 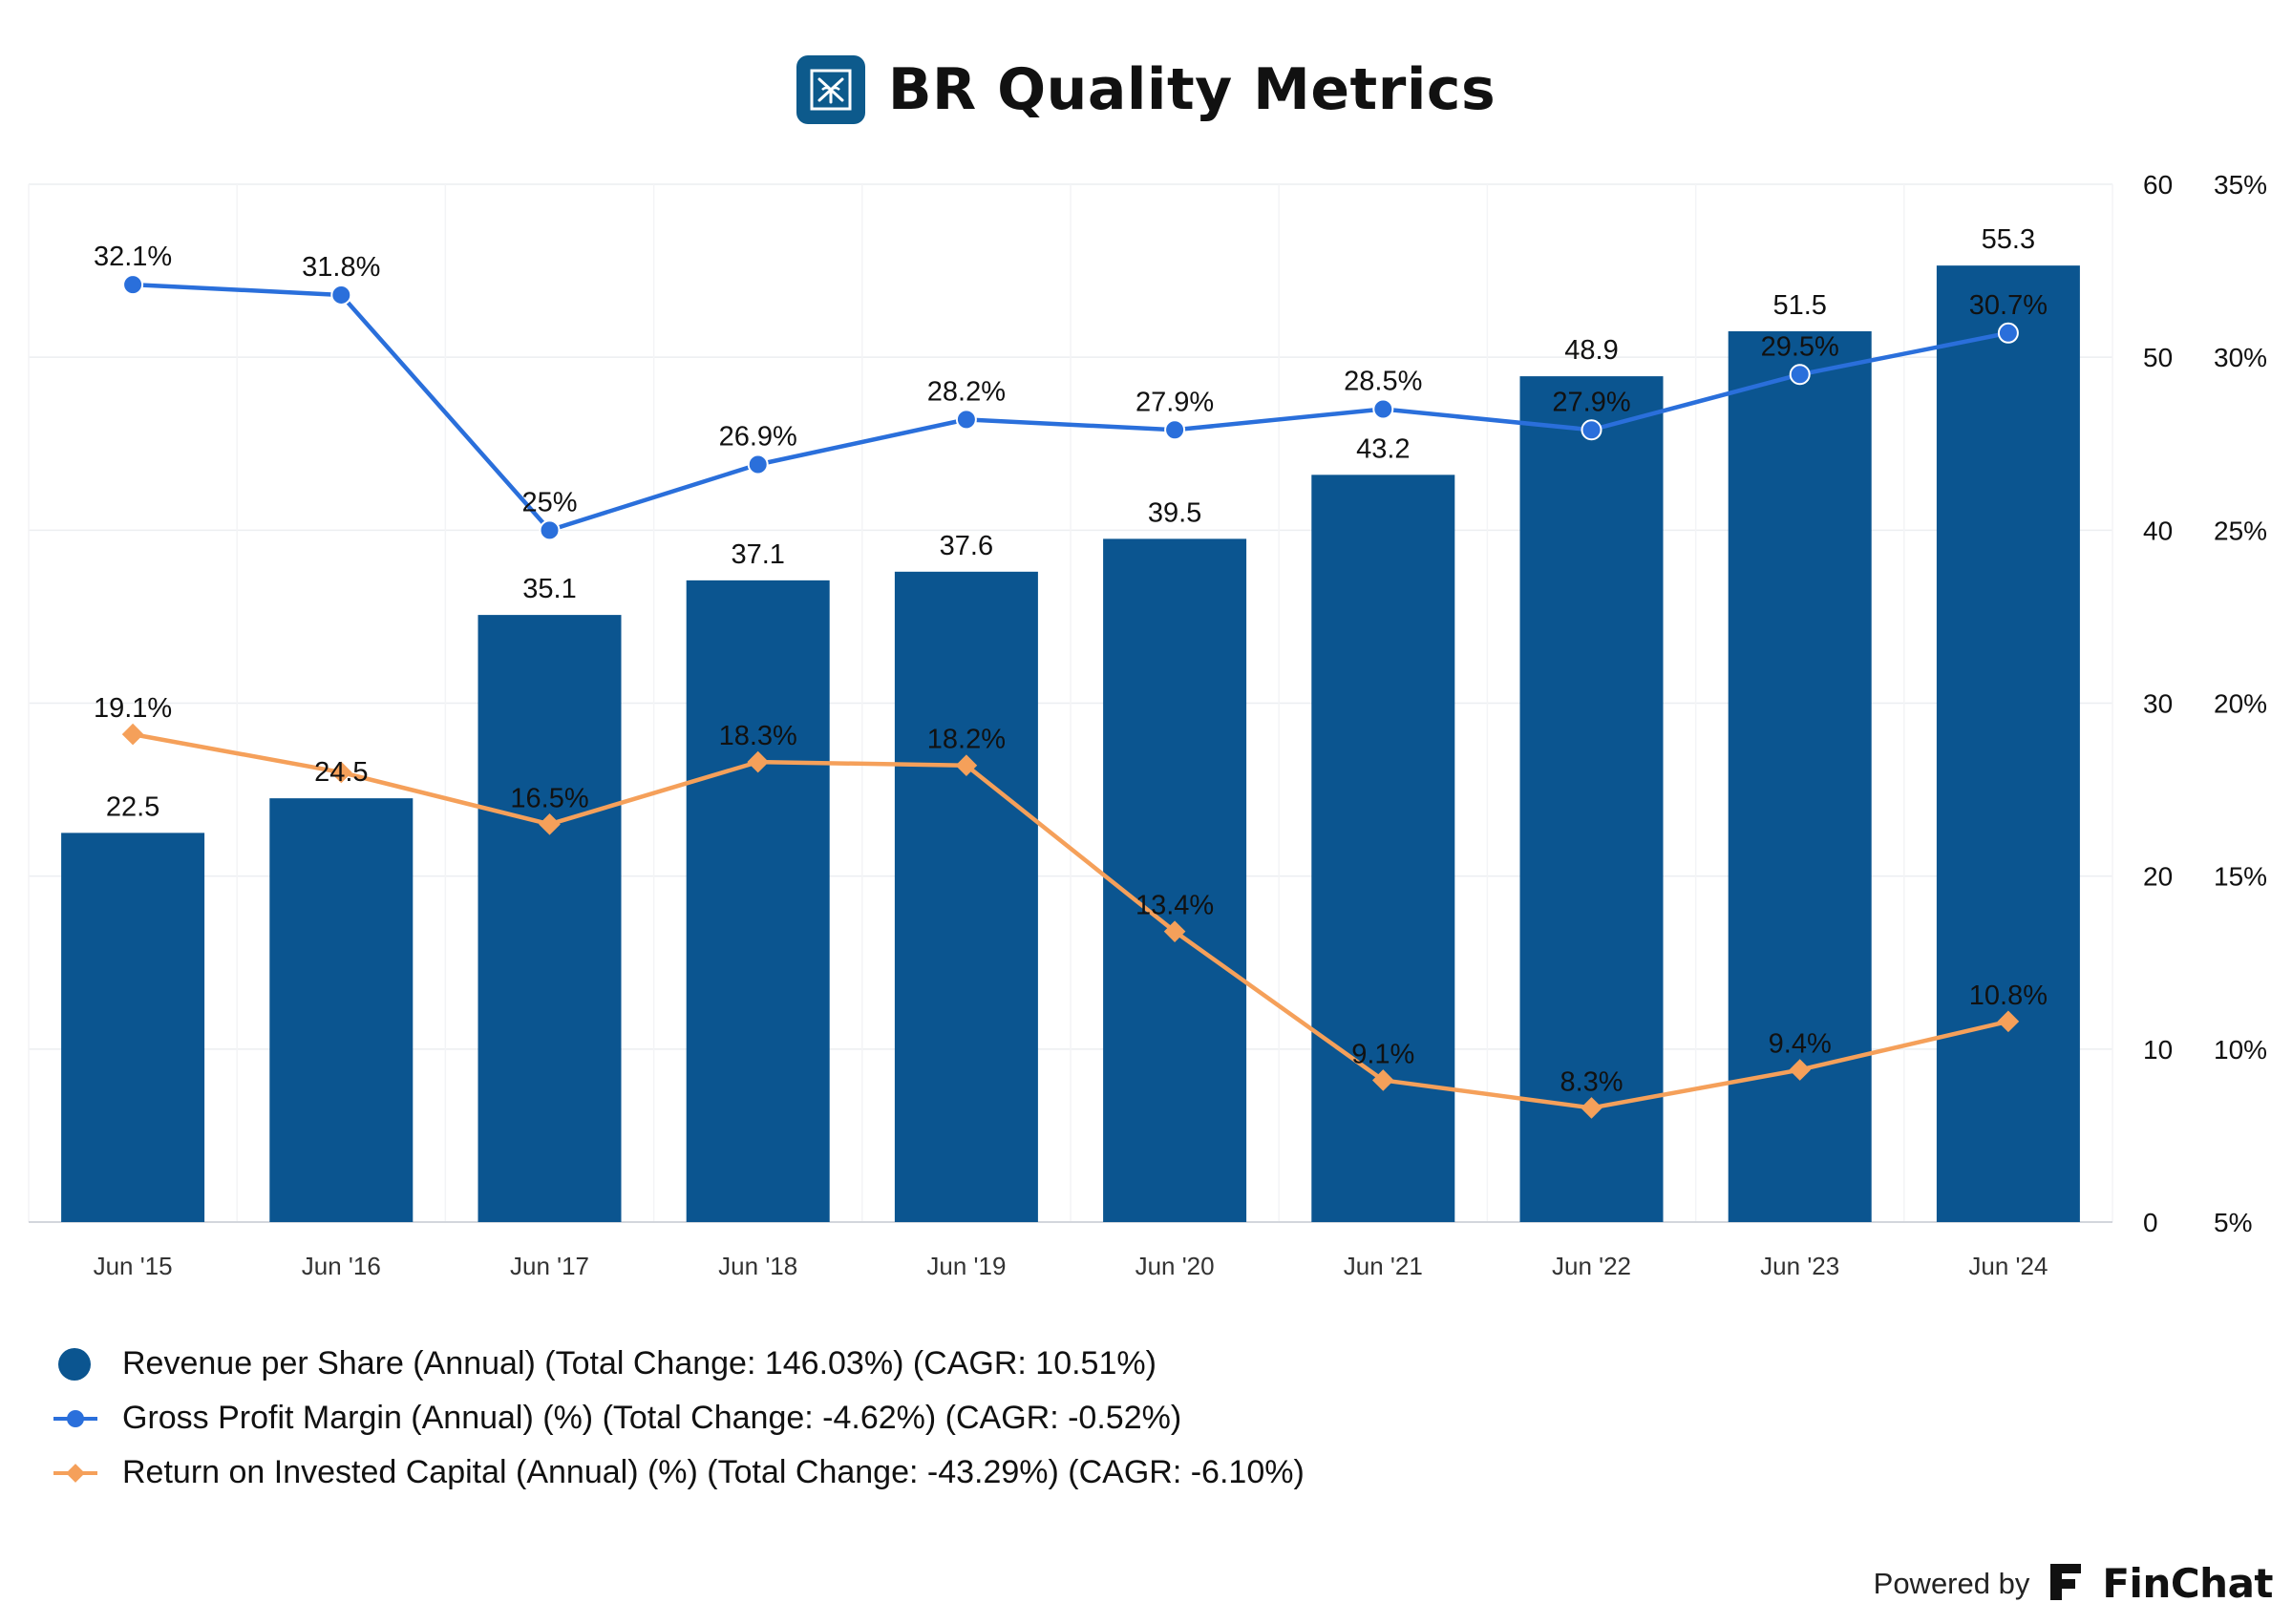 I want to click on x-tick-label: Jun '24, so click(x=2008, y=1266).